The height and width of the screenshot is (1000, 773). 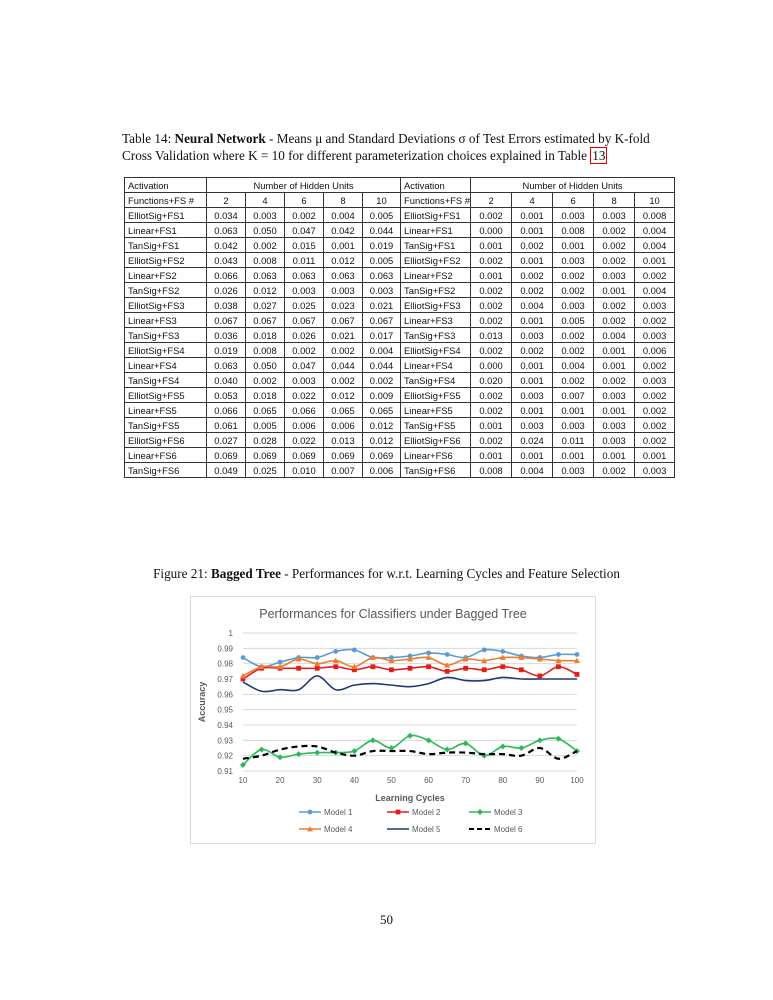 I want to click on row-label: ElliotSig+FS5, so click(x=165, y=395).